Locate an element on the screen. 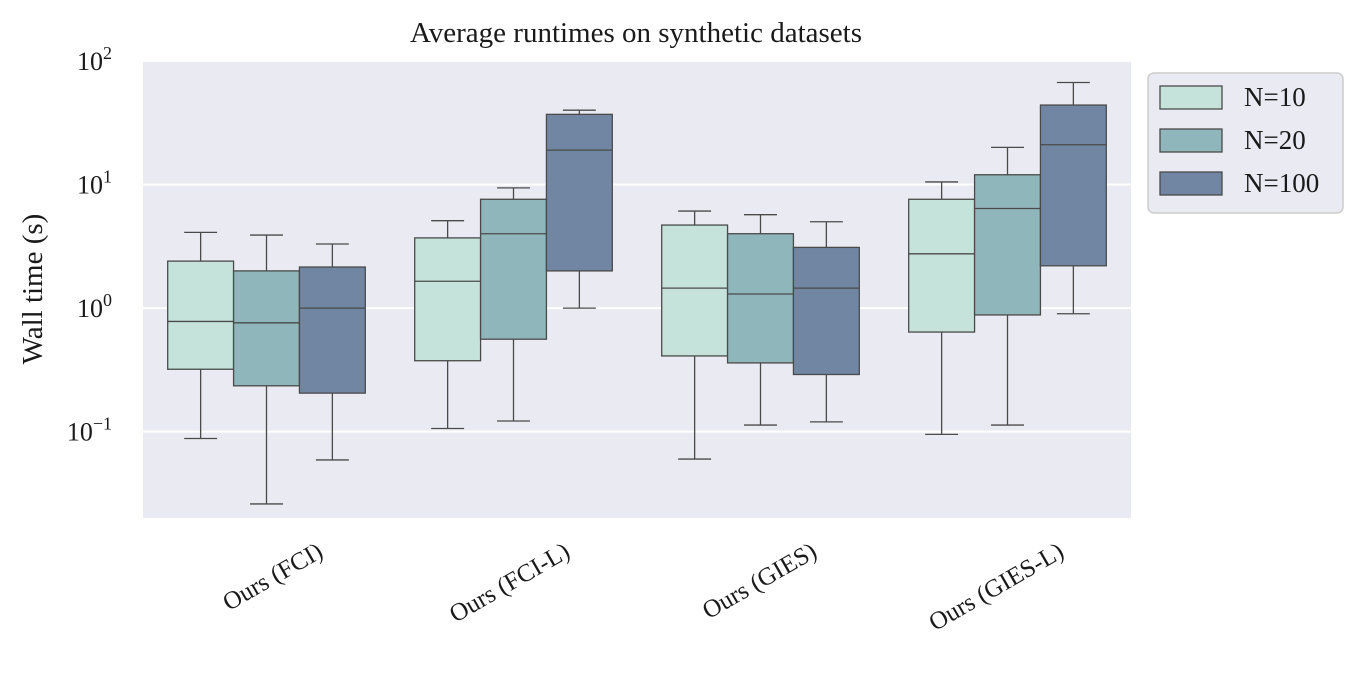 Image resolution: width=1362 pixels, height=683 pixels. box-N=20-Ours (FCI) is located at coordinates (266, 369).